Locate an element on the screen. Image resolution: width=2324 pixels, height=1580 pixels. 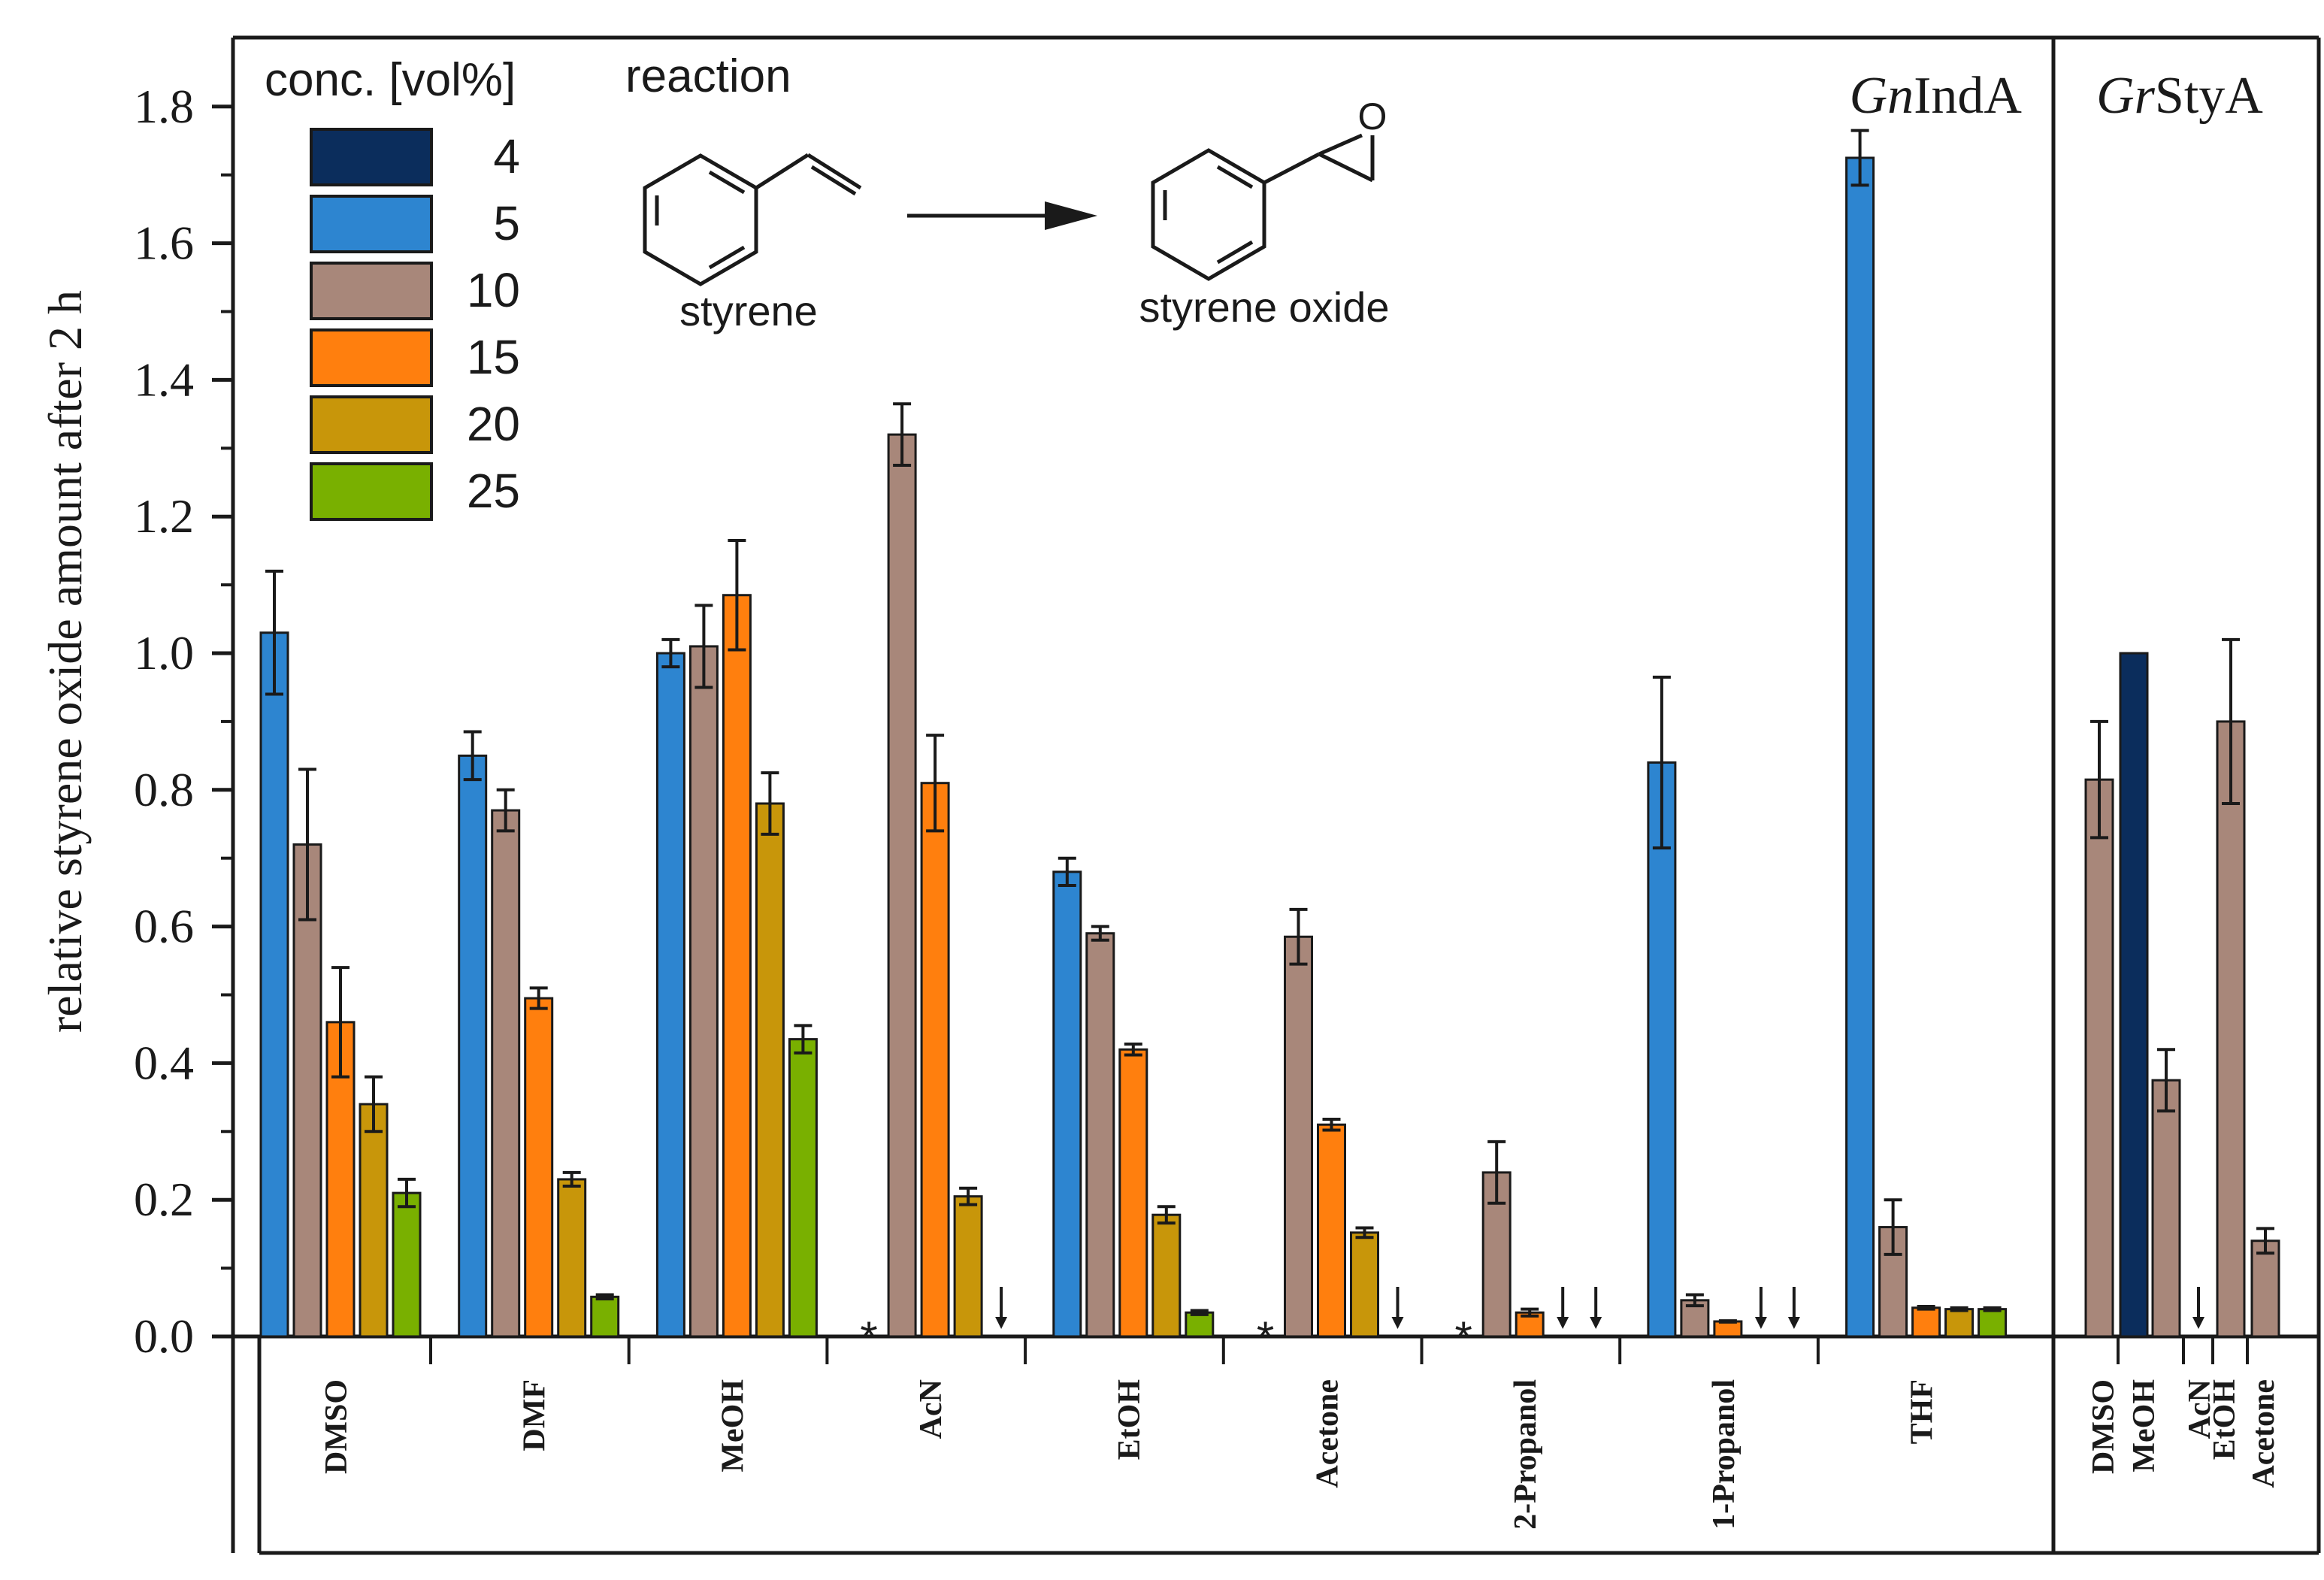
product-label: styrene oxide is located at coordinates (1264, 307).